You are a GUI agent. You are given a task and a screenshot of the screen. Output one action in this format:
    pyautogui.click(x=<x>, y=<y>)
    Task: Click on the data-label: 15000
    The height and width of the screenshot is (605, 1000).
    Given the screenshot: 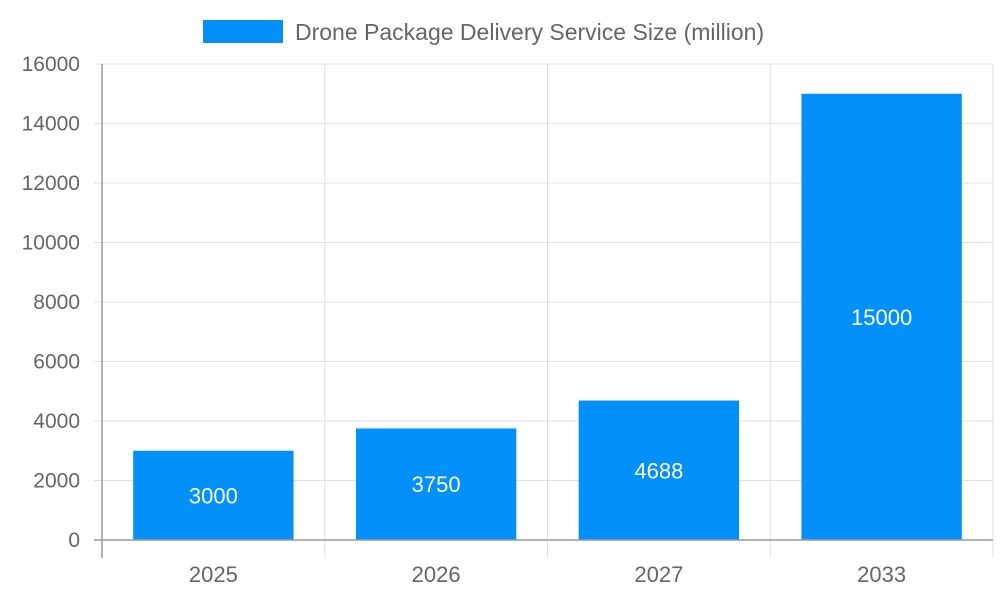 What is the action you would take?
    pyautogui.click(x=881, y=317)
    